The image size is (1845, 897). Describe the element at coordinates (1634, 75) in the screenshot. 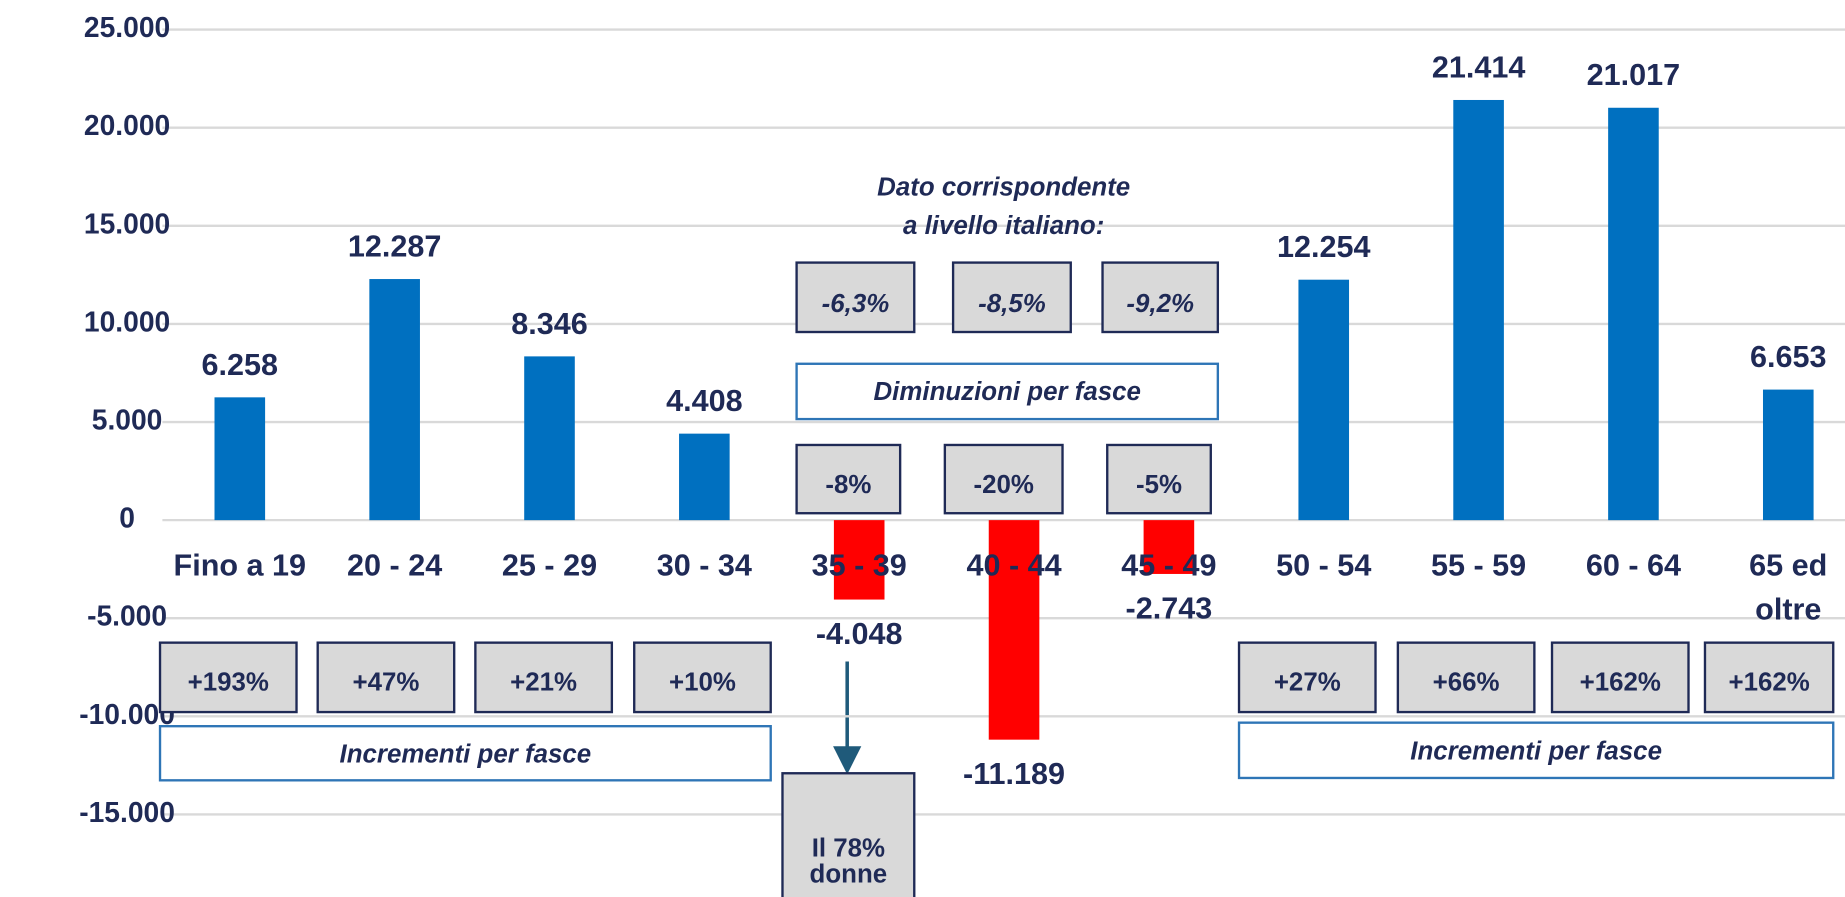

I see `value-label: 21.017` at that location.